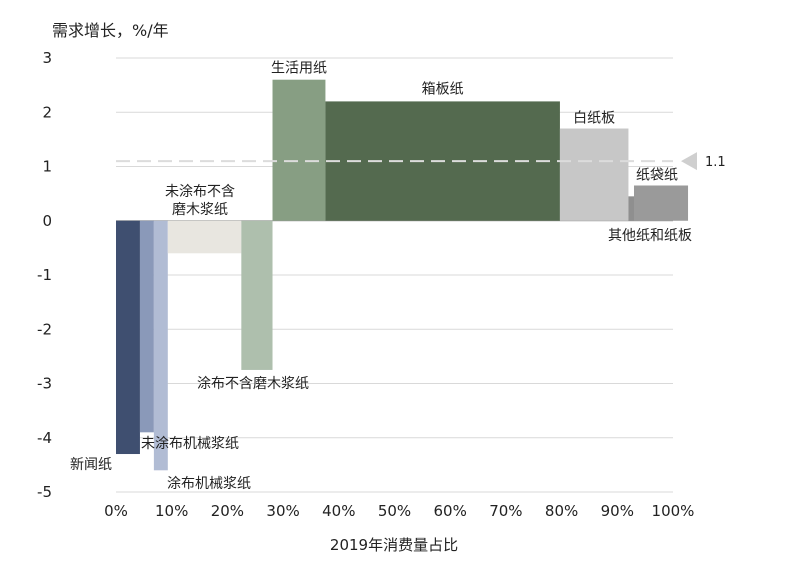 The height and width of the screenshot is (573, 787). Describe the element at coordinates (44, 384) in the screenshot. I see `y-tick-label: -3` at that location.